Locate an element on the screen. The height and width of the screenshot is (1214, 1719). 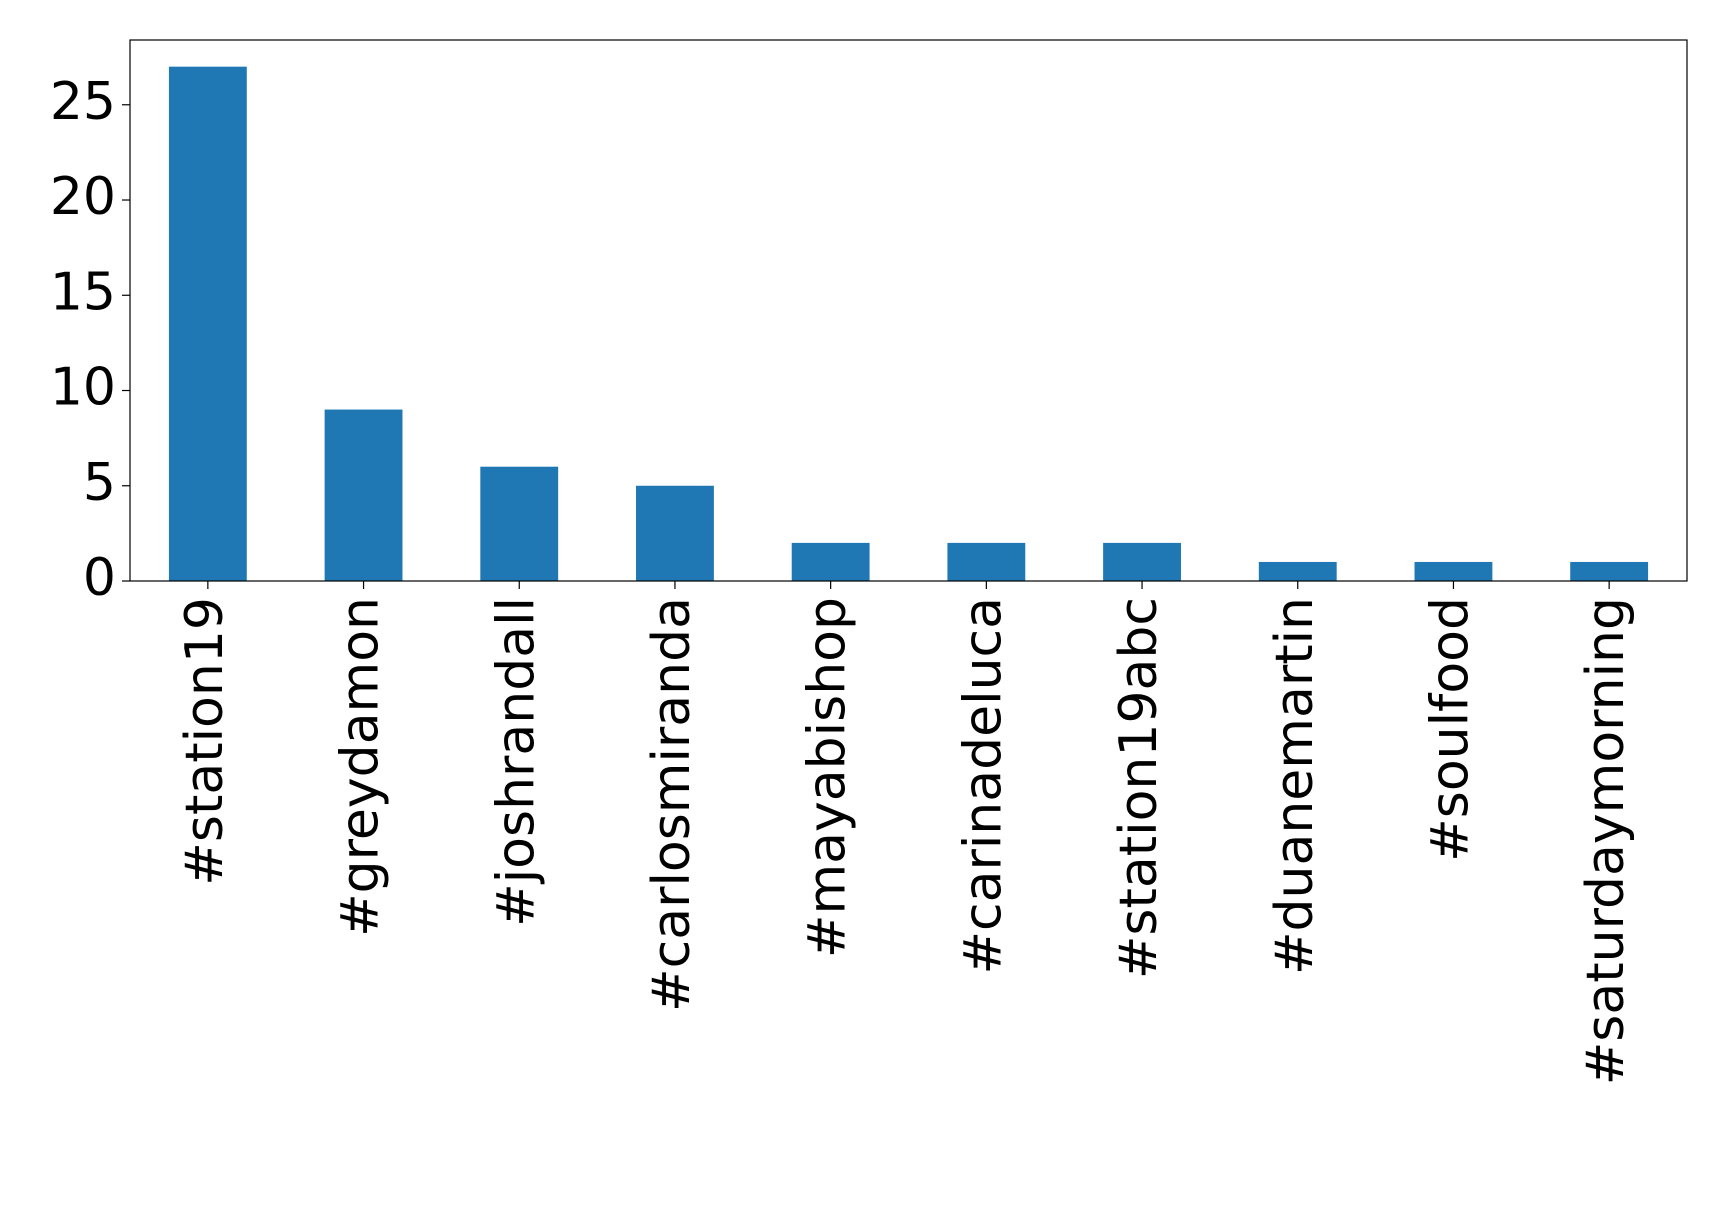
y-tick-label: 25 is located at coordinates (83, 102).